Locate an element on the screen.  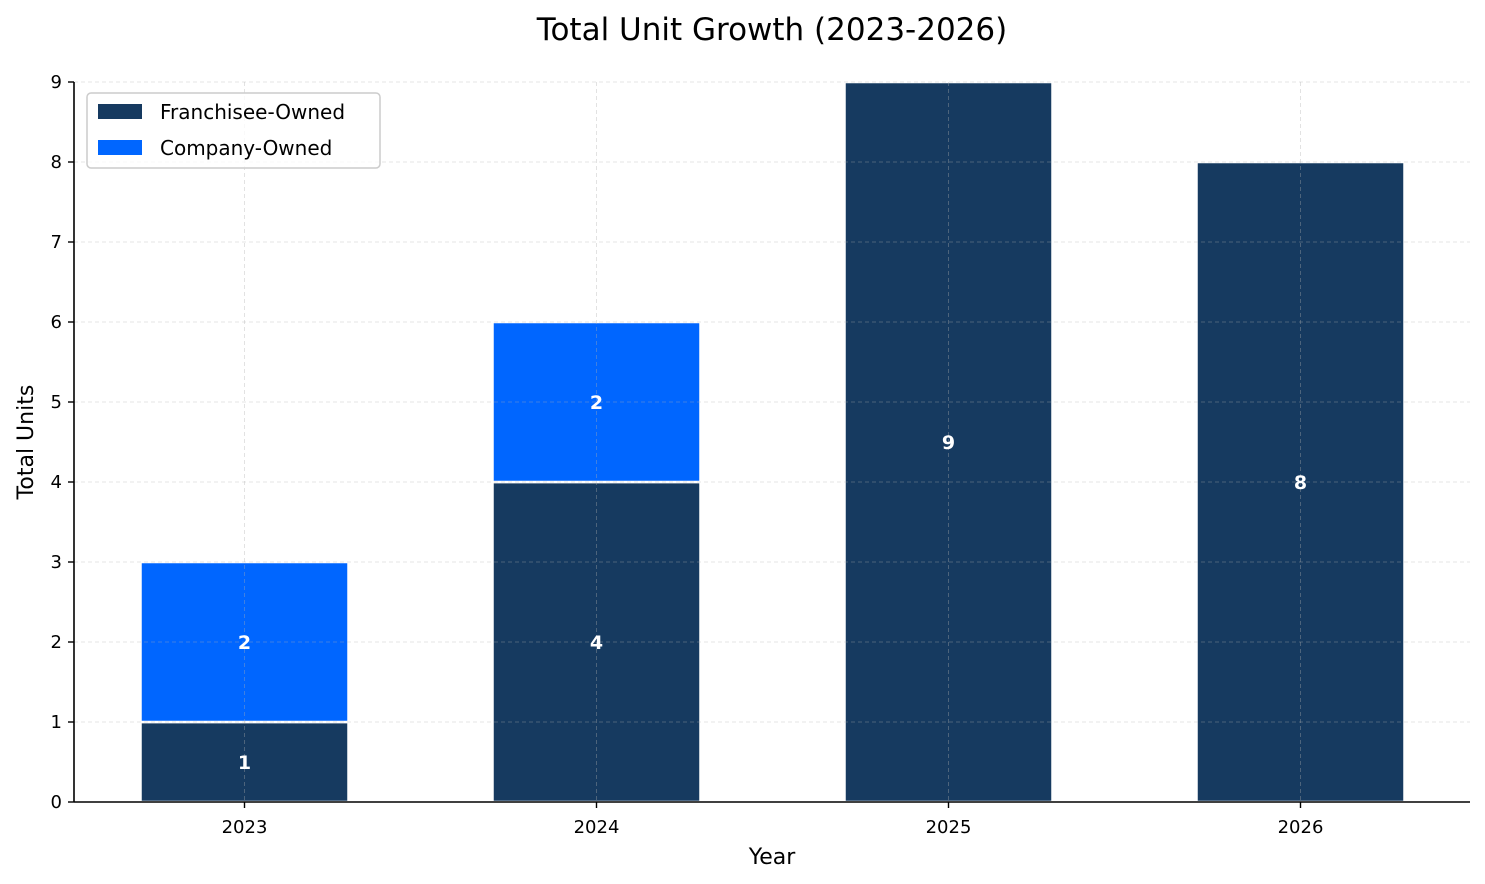
y-tick-label: 1 is located at coordinates (56, 722).